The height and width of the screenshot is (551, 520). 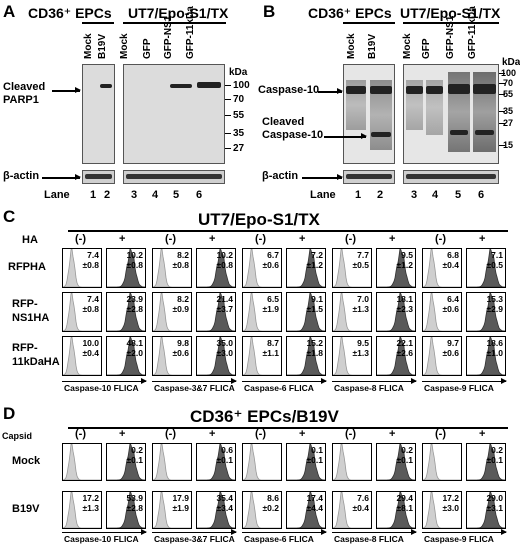 I want to click on flow-histogram: 0.1 ±0.1, so click(x=306, y=462).